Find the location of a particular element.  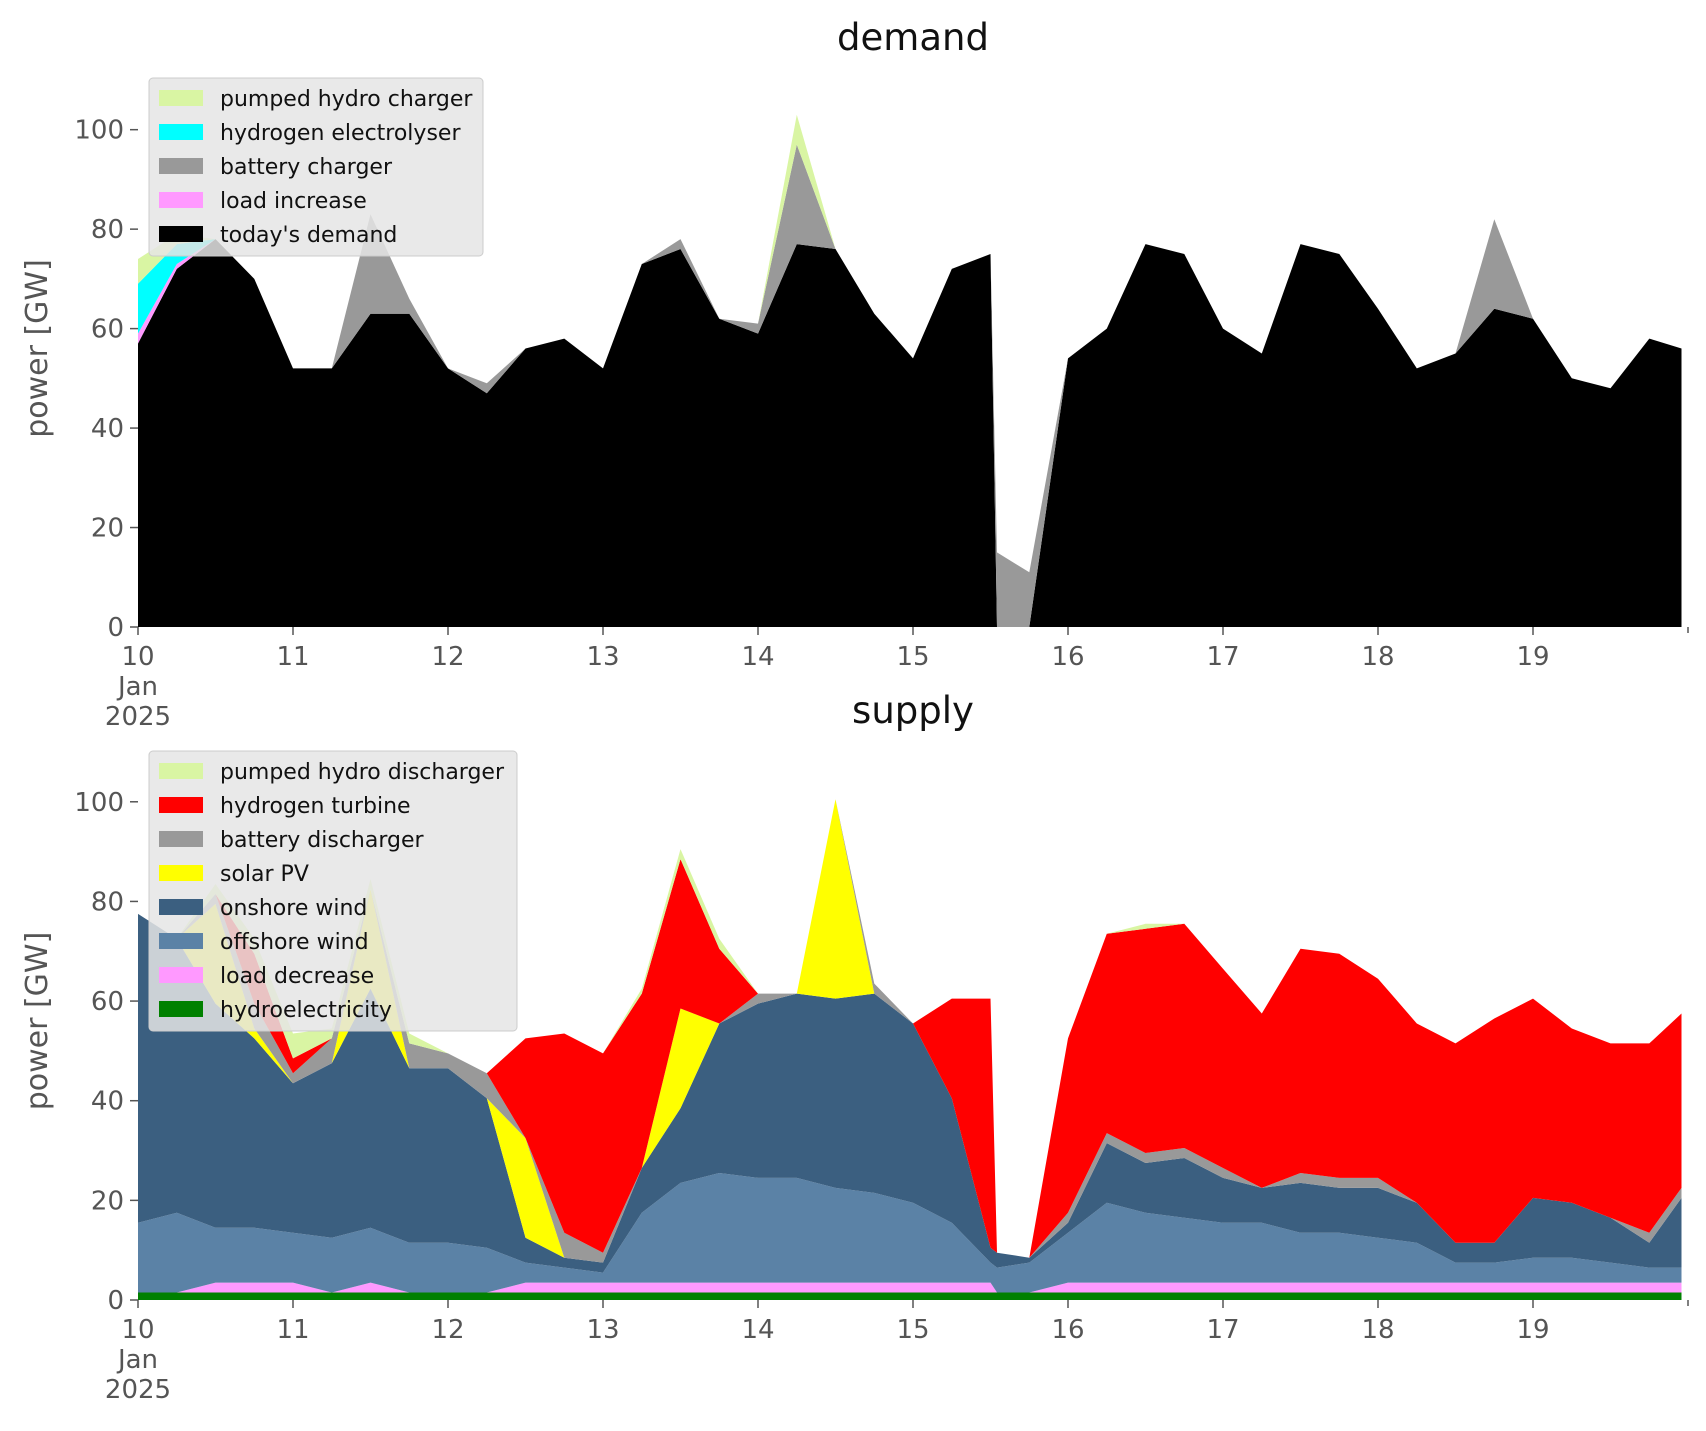

supply-xtick-label: 14 is located at coordinates (757, 1330).